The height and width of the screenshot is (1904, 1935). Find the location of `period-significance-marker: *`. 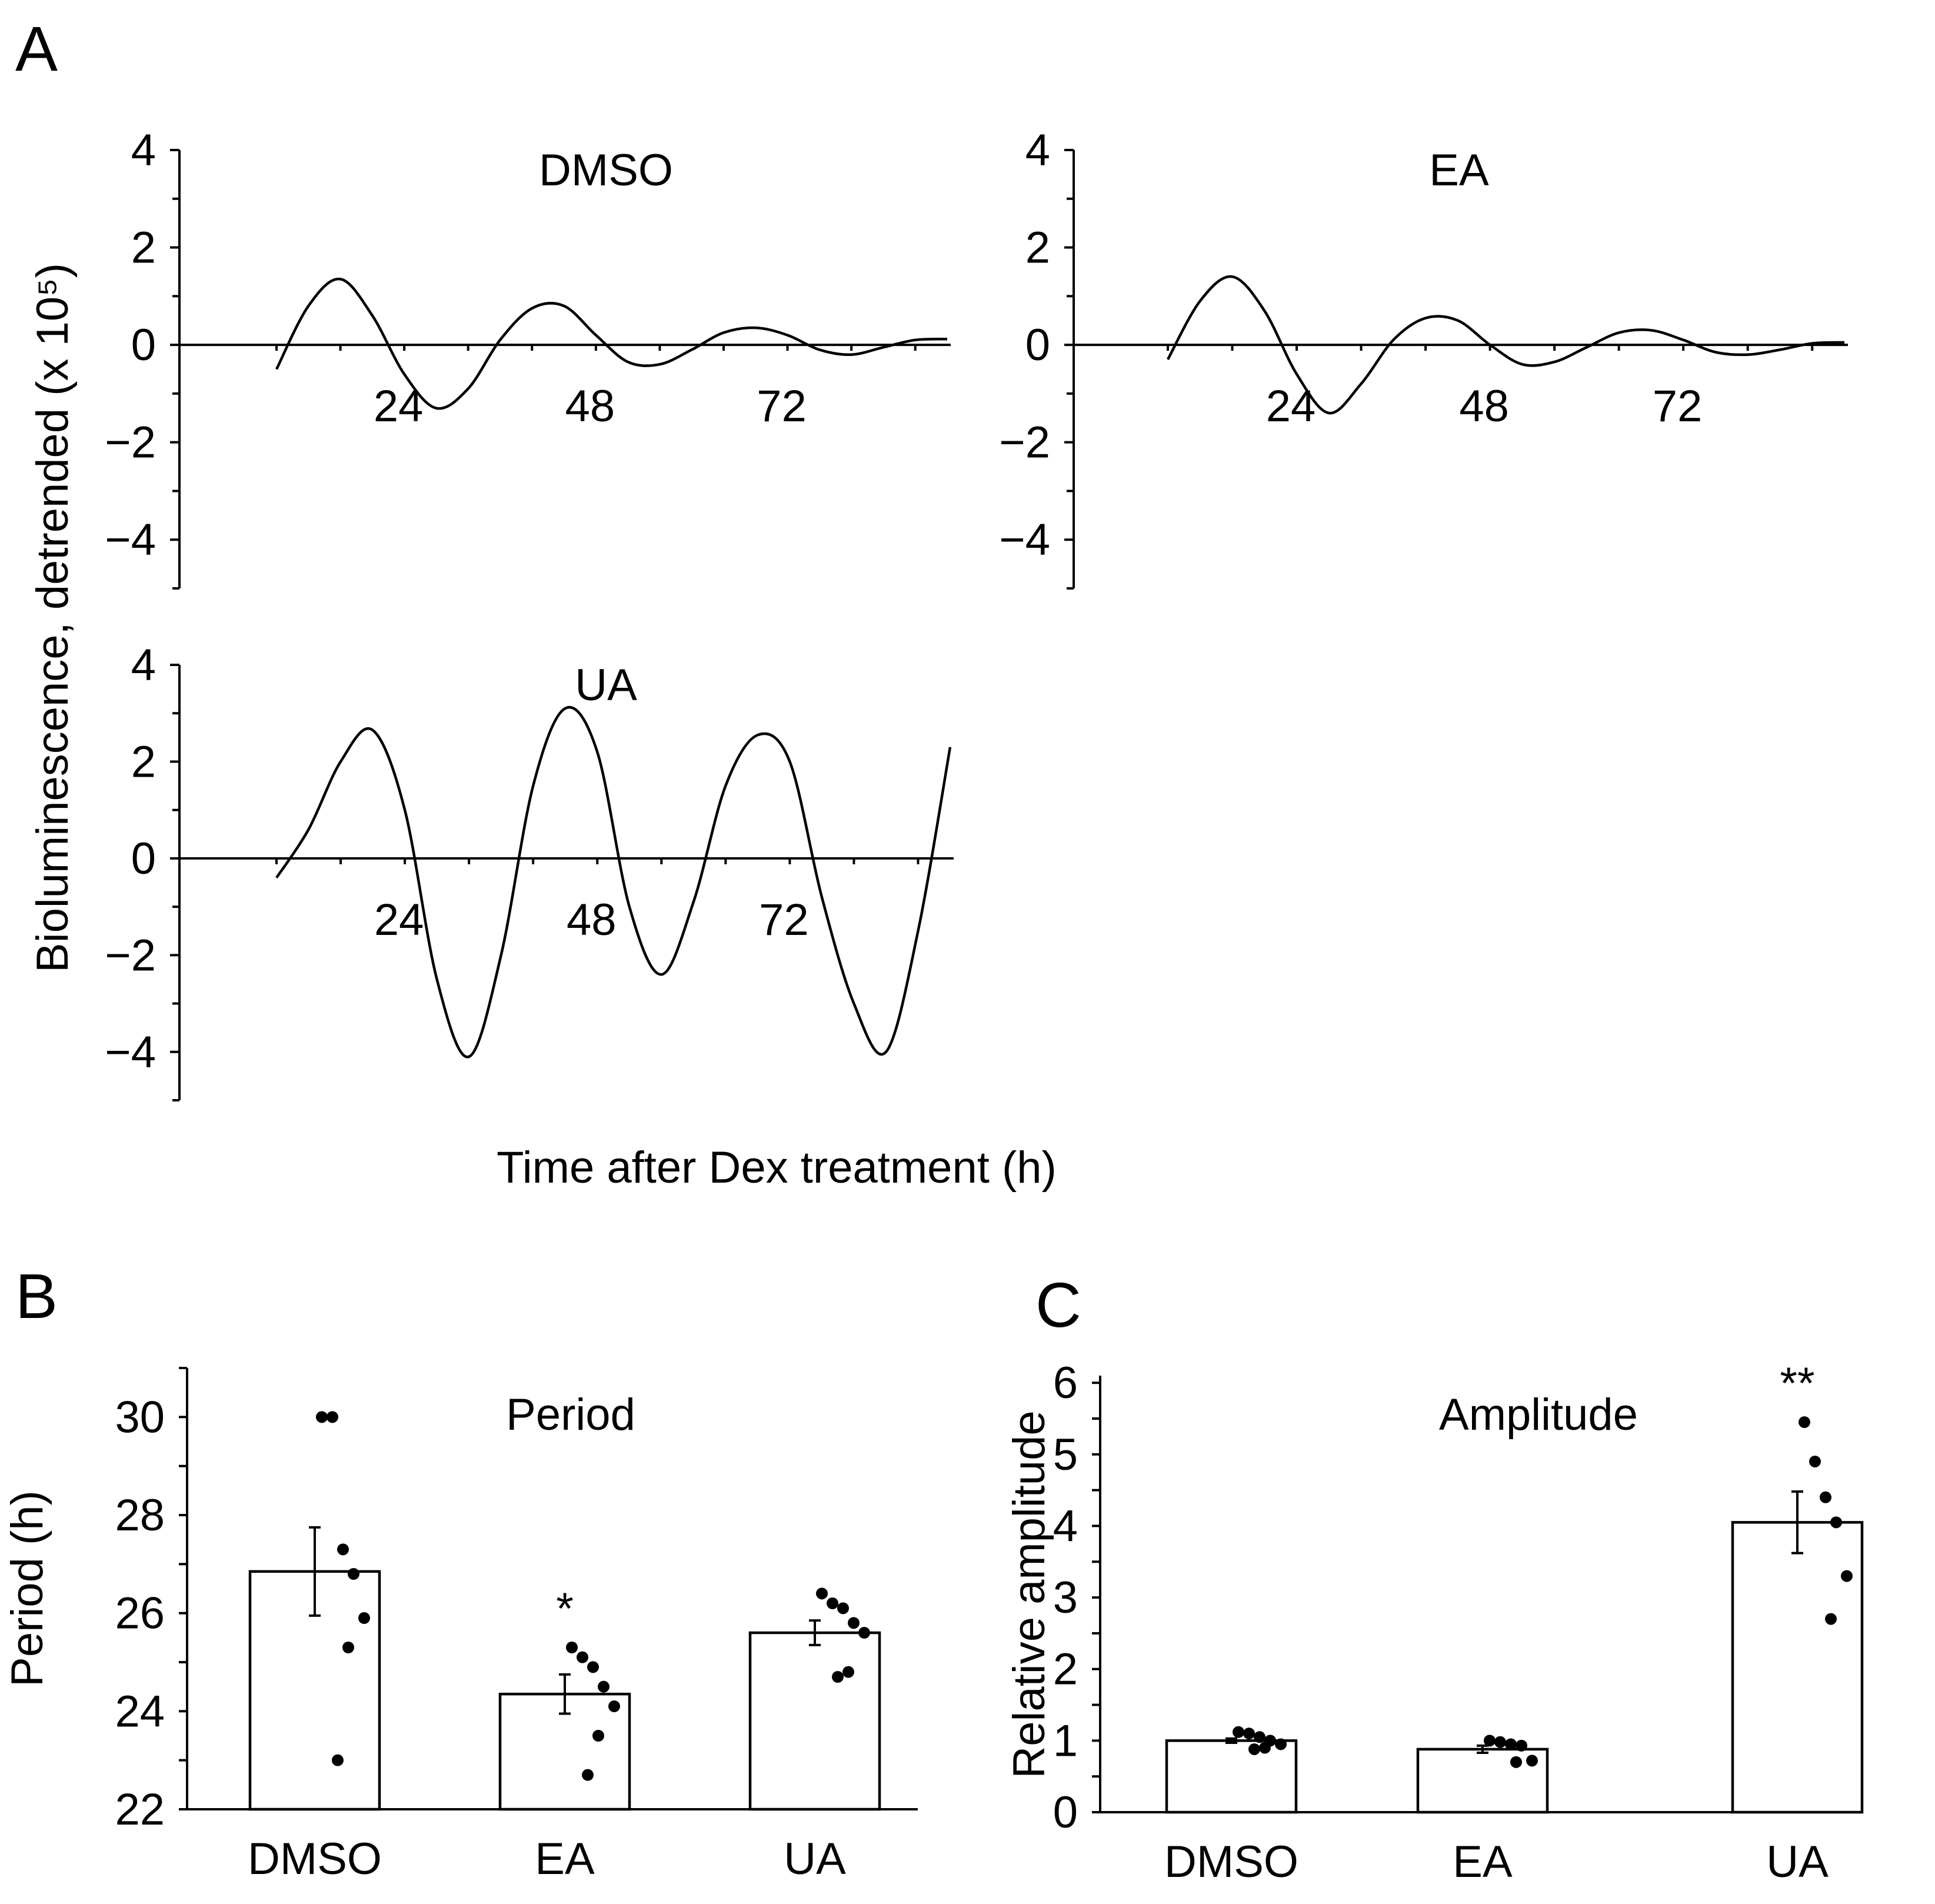

period-significance-marker: * is located at coordinates (565, 1609).